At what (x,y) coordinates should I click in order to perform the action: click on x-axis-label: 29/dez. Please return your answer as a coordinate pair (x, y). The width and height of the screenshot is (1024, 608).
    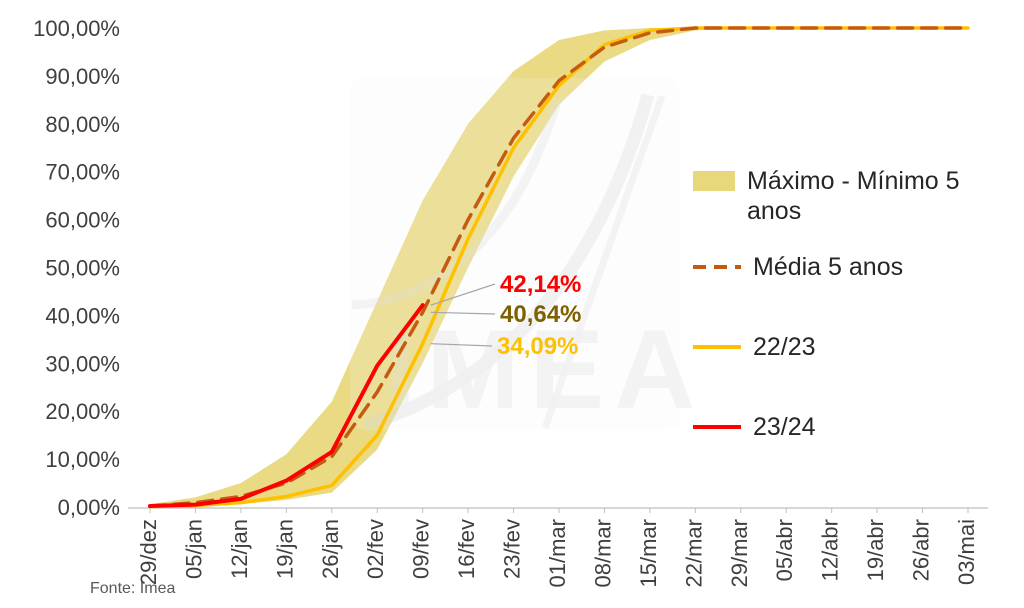
    Looking at the image, I should click on (148, 552).